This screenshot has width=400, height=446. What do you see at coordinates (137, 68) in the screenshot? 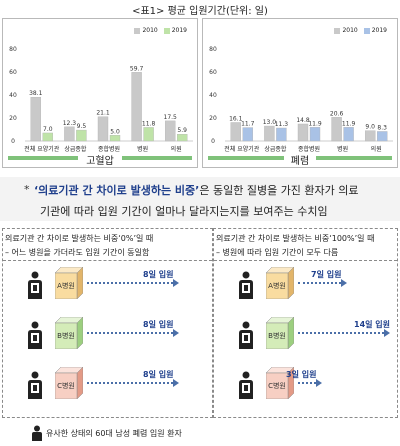
I see `data-label: 59.7` at bounding box center [137, 68].